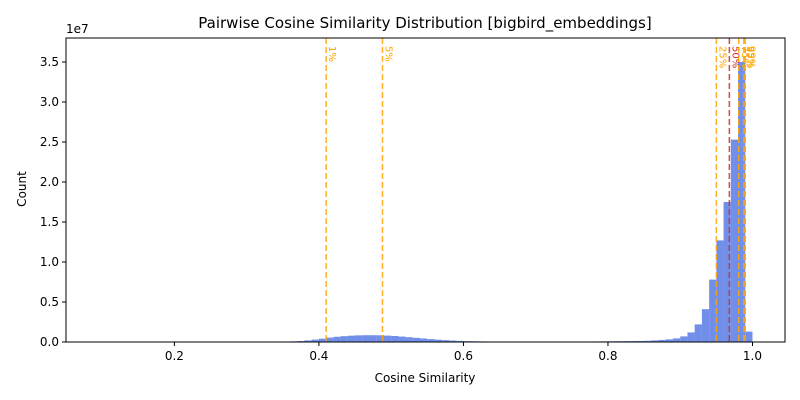 This screenshot has width=800, height=400. What do you see at coordinates (77, 29) in the screenshot?
I see `y-axis-offset-label: 1e7` at bounding box center [77, 29].